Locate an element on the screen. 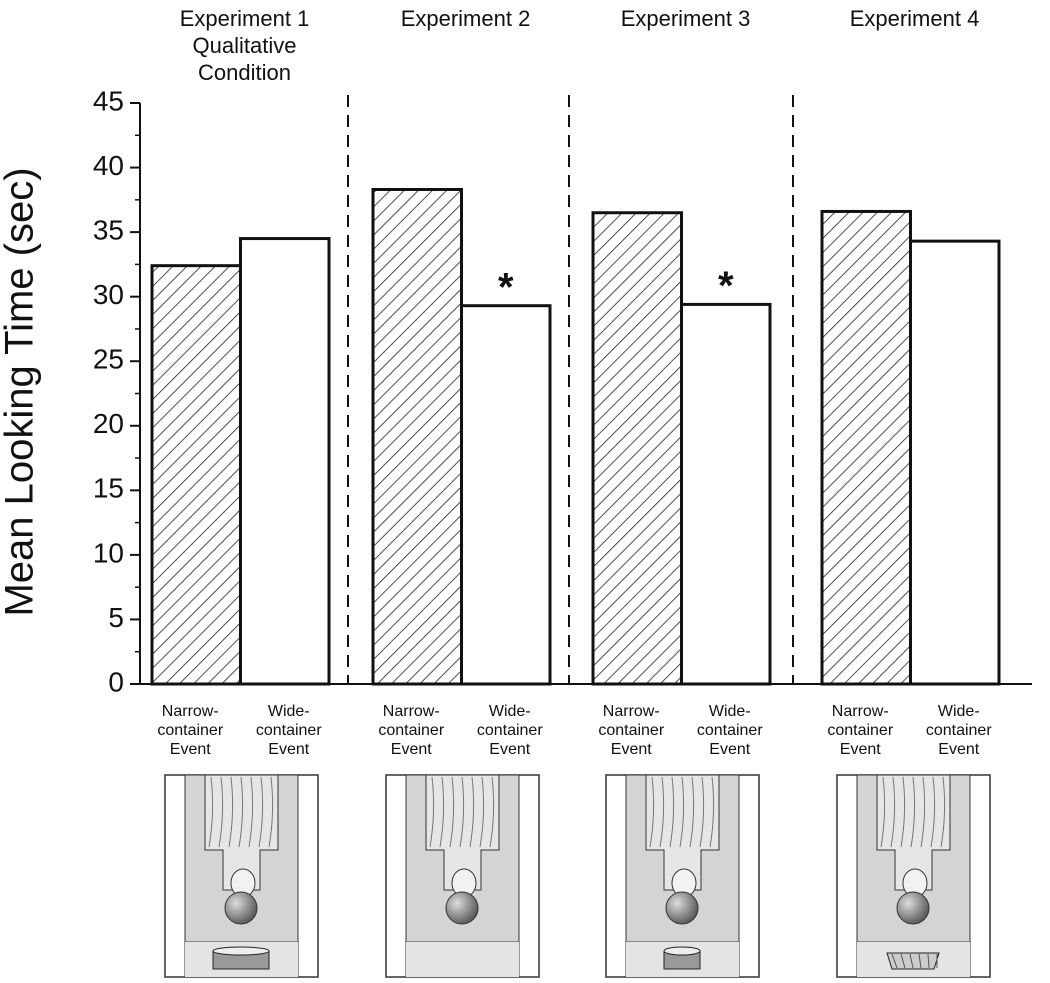 The height and width of the screenshot is (983, 1050). group-title: Qualitative is located at coordinates (245, 45).